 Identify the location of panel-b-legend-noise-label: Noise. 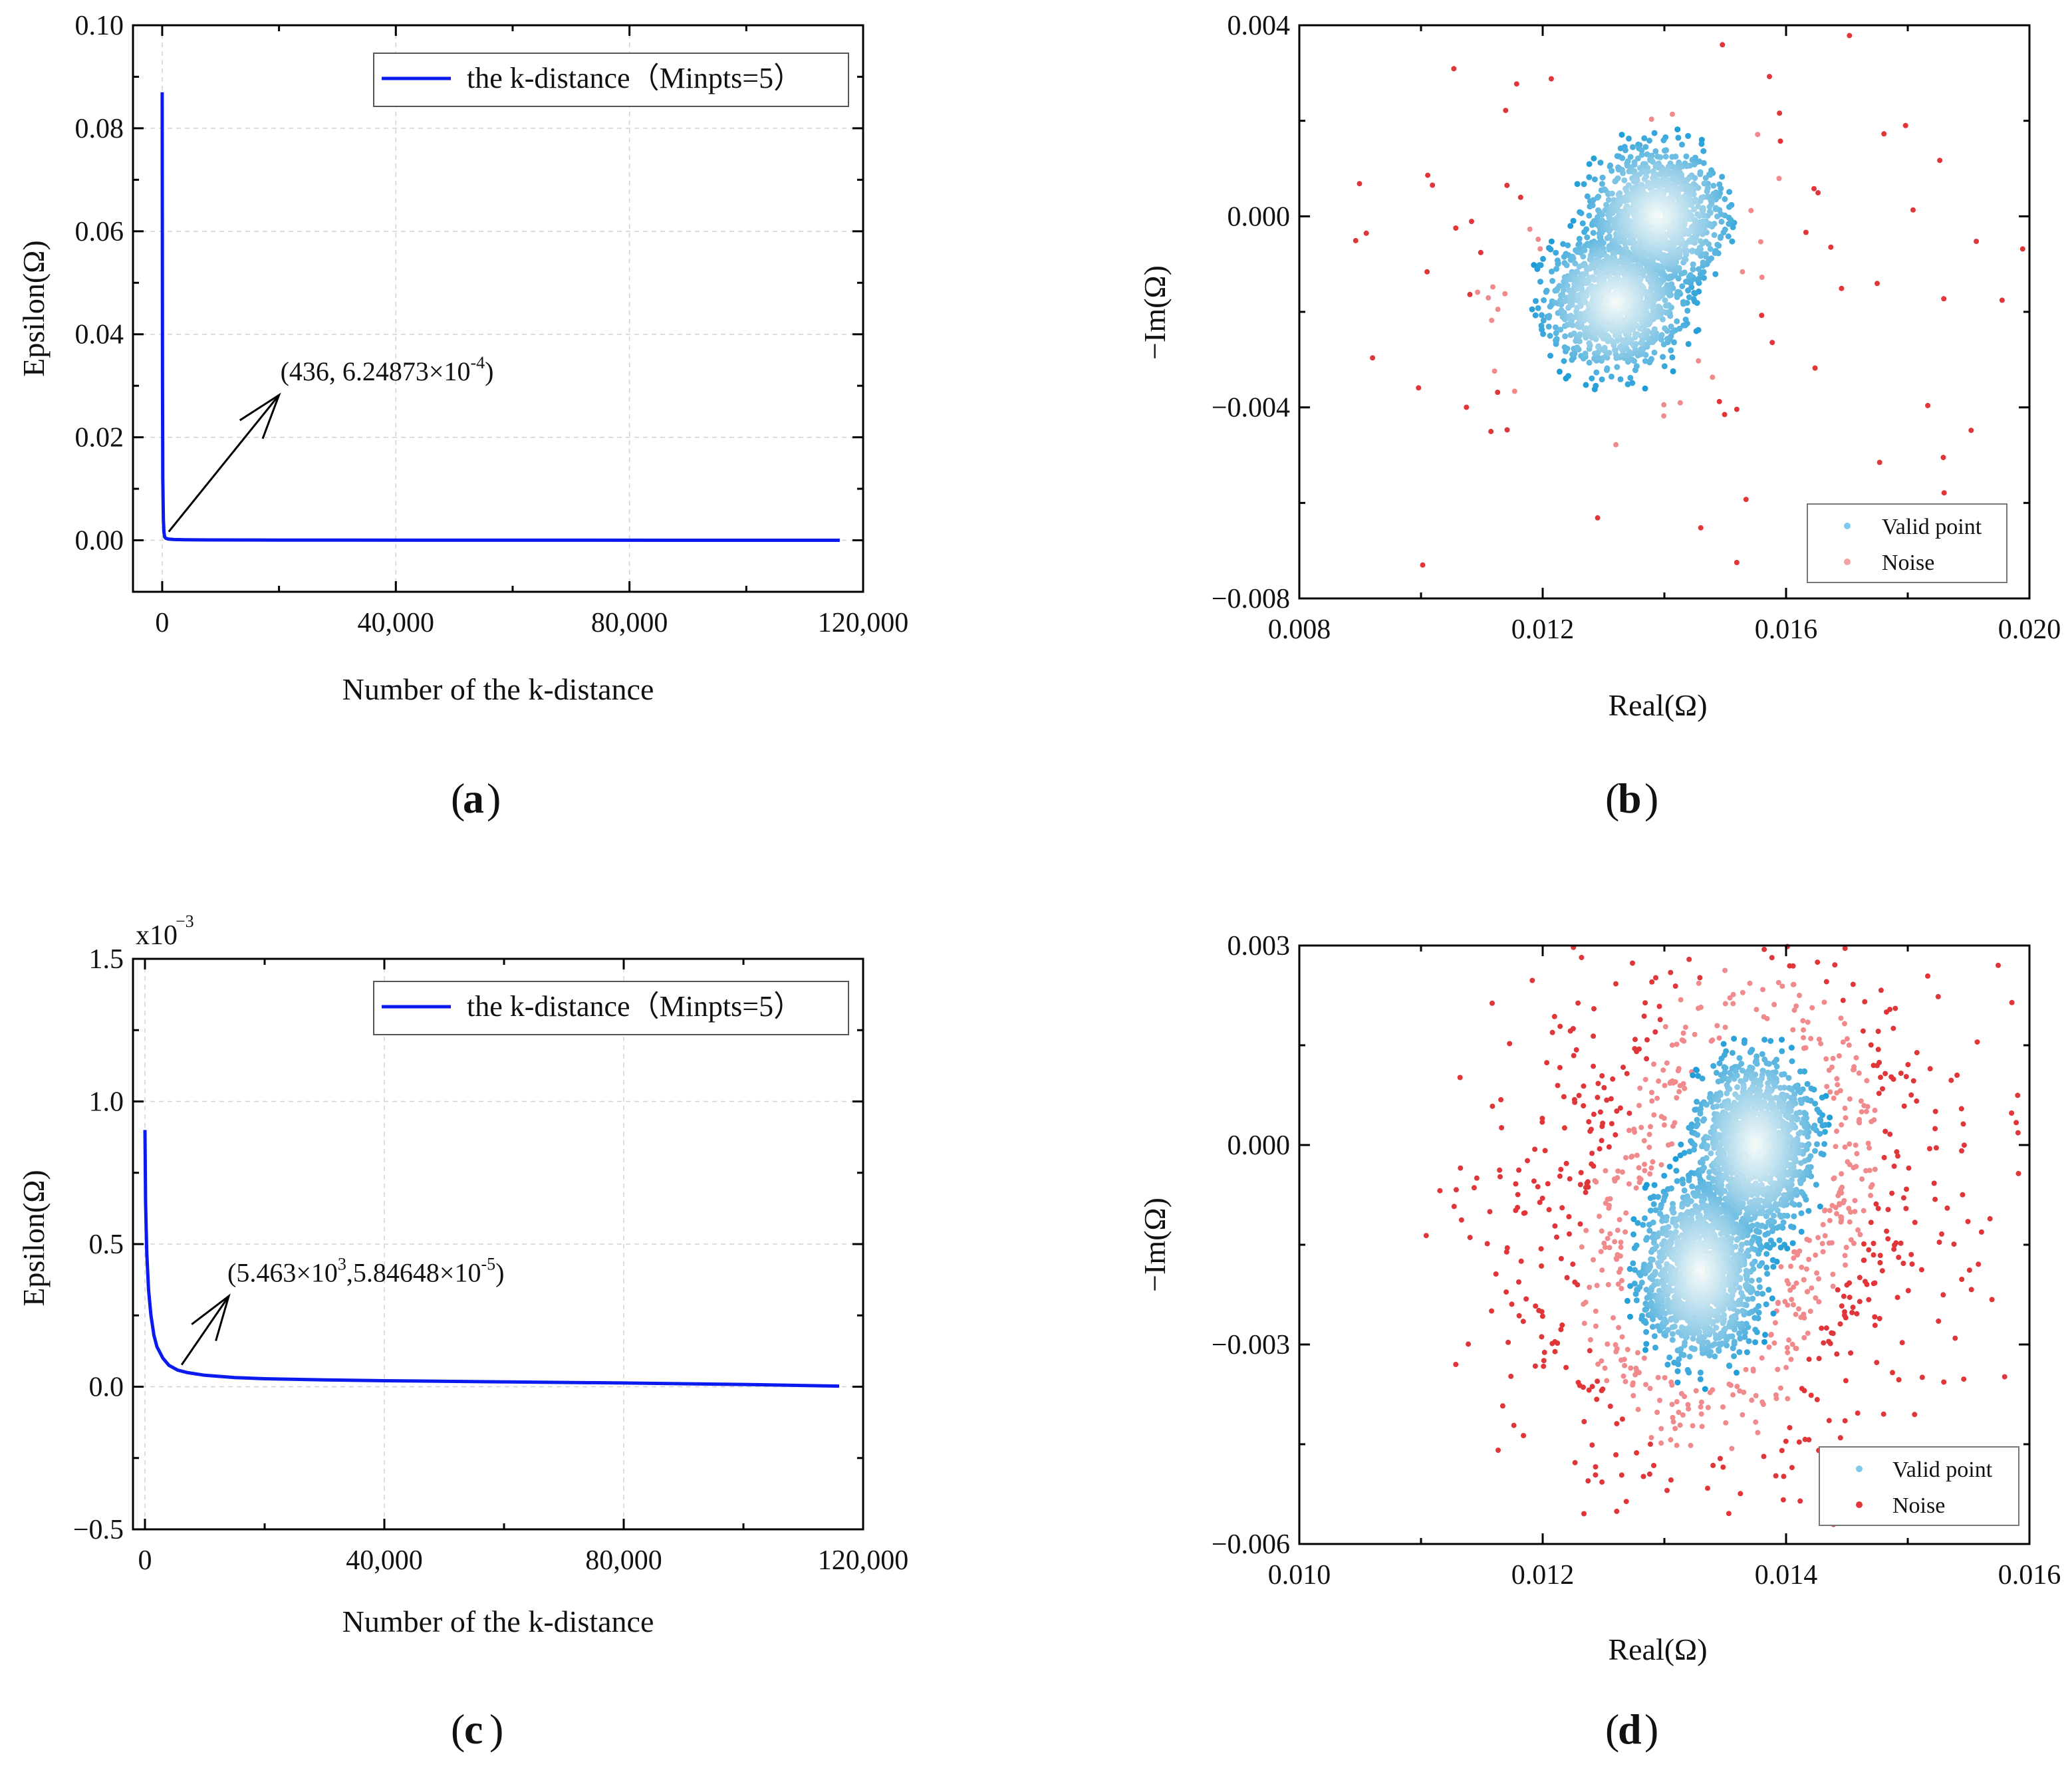
(1908, 563).